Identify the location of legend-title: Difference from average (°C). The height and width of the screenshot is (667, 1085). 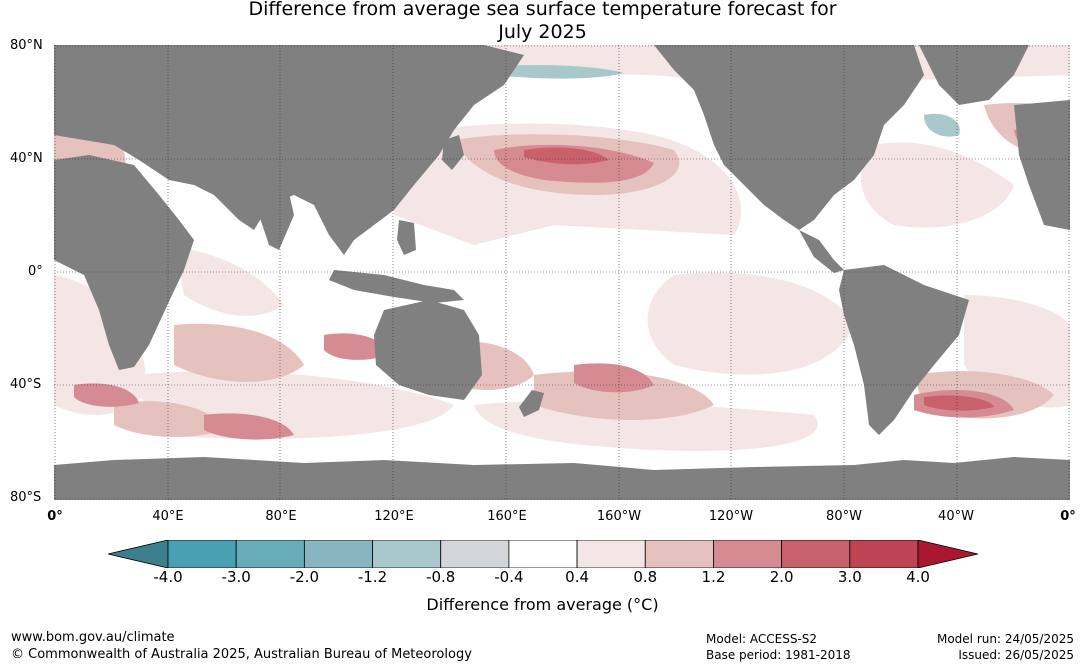
(542, 604).